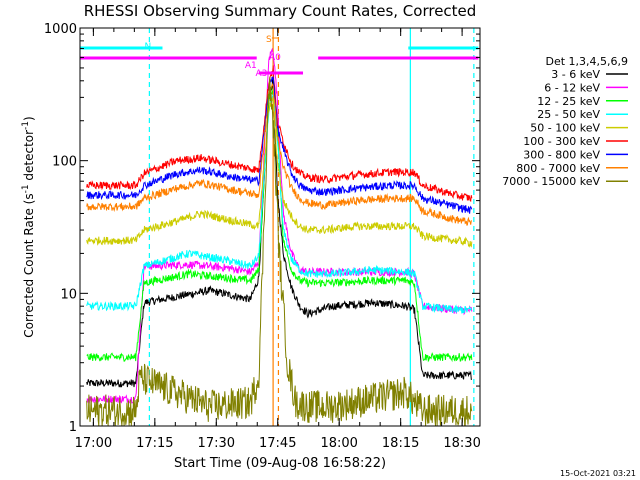  What do you see at coordinates (147, 47) in the screenshot?
I see `status-bar-label-0: N` at bounding box center [147, 47].